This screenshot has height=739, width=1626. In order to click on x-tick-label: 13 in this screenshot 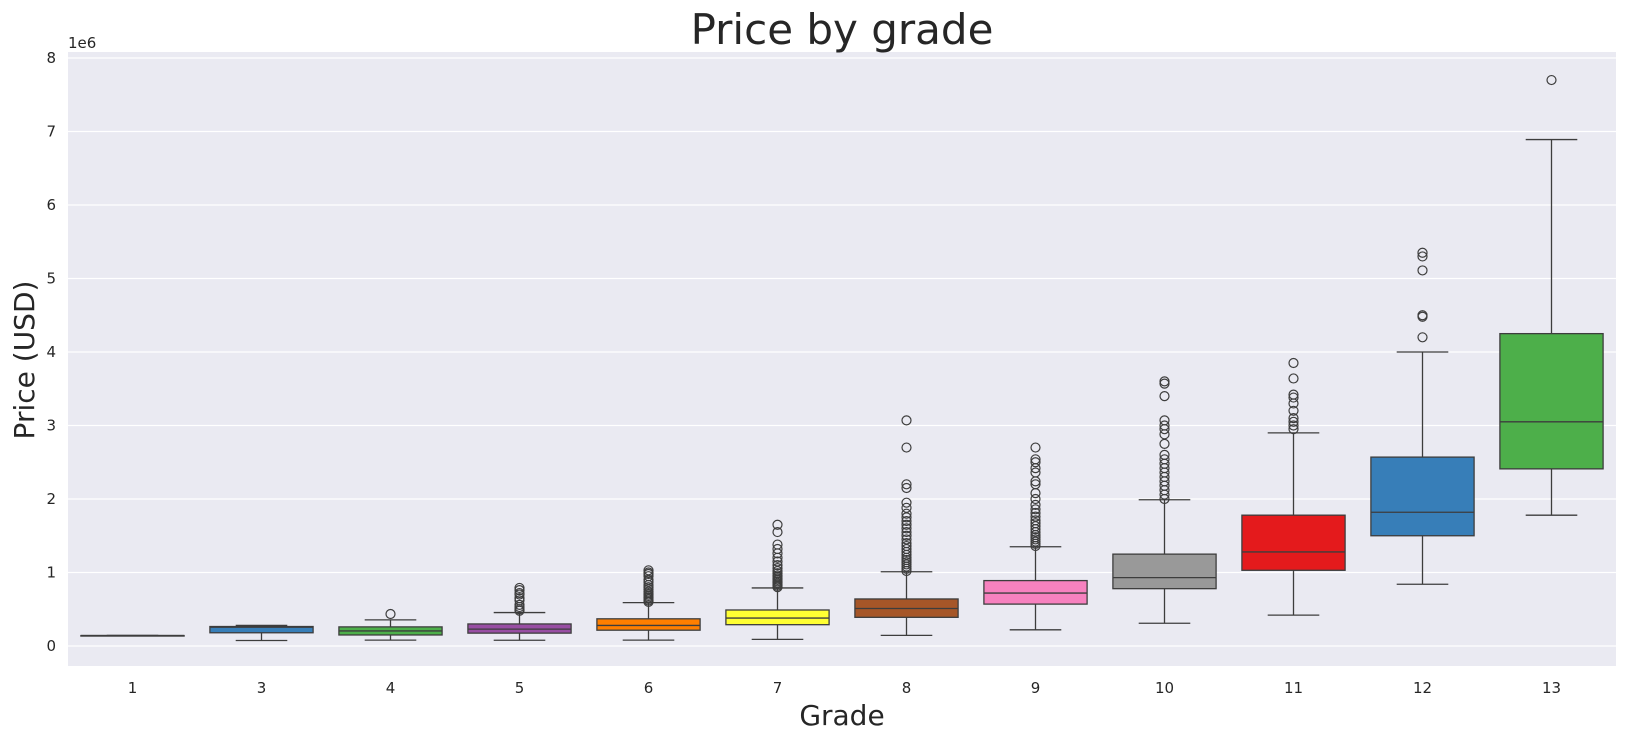, I will do `click(1551, 688)`.